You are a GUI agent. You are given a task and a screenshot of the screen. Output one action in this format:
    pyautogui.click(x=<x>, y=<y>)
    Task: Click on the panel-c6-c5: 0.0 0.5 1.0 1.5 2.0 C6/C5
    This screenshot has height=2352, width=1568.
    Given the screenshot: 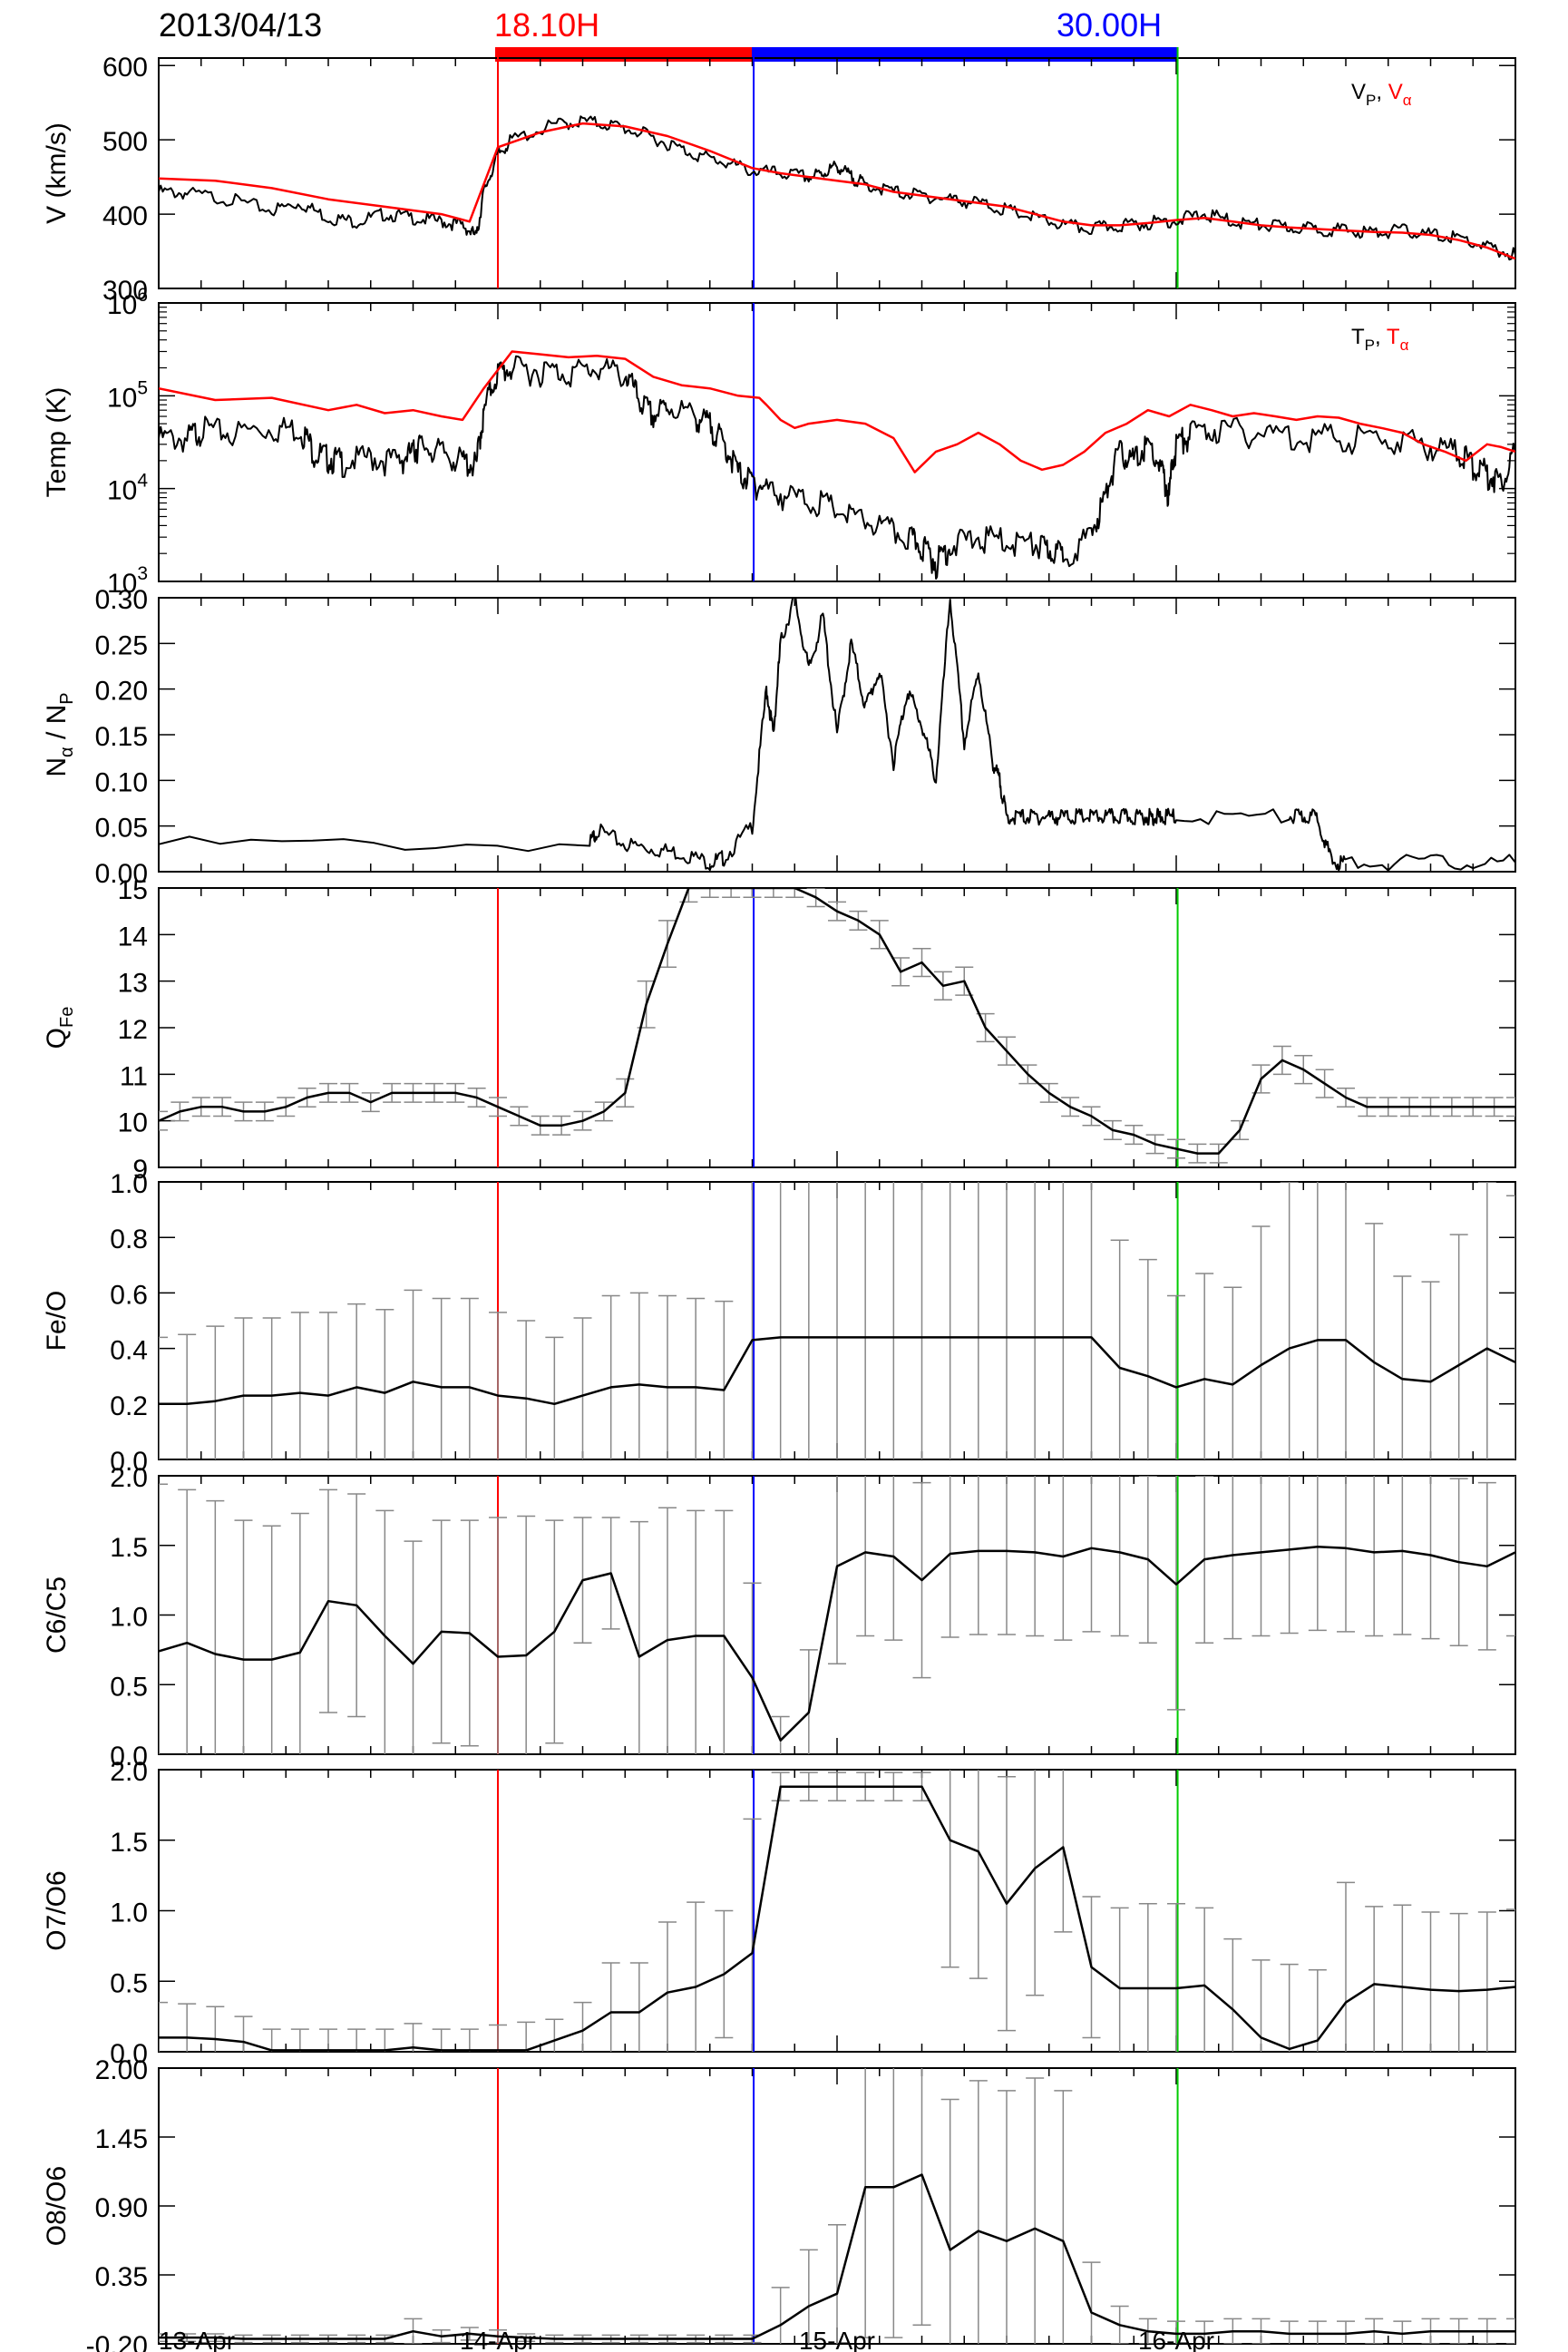 What is the action you would take?
    pyautogui.click(x=779, y=1617)
    